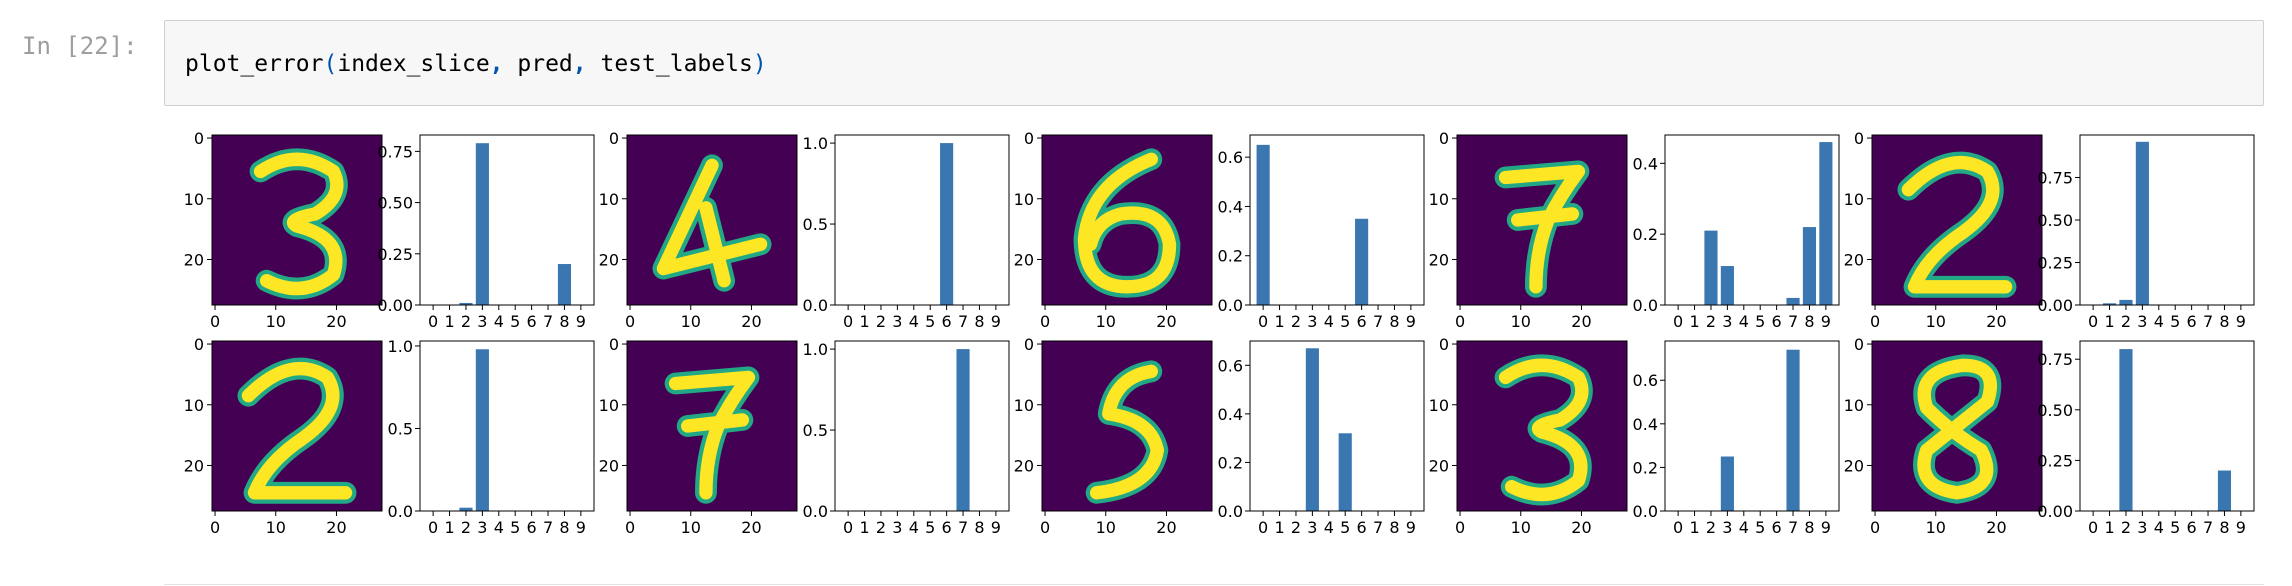 The width and height of the screenshot is (2292, 586). What do you see at coordinates (669, 64) in the screenshot?
I see `code-arg-test-labels: test_labels` at bounding box center [669, 64].